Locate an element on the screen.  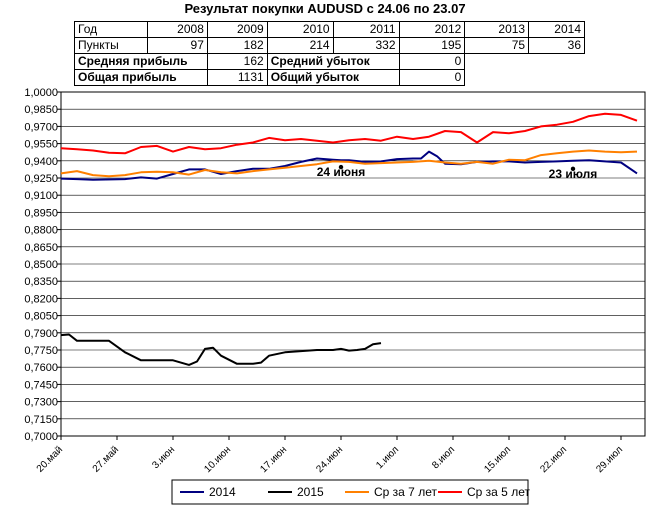
table-row-points: Пункты 97 182 214 332 195 75 36 is located at coordinates (329, 45).